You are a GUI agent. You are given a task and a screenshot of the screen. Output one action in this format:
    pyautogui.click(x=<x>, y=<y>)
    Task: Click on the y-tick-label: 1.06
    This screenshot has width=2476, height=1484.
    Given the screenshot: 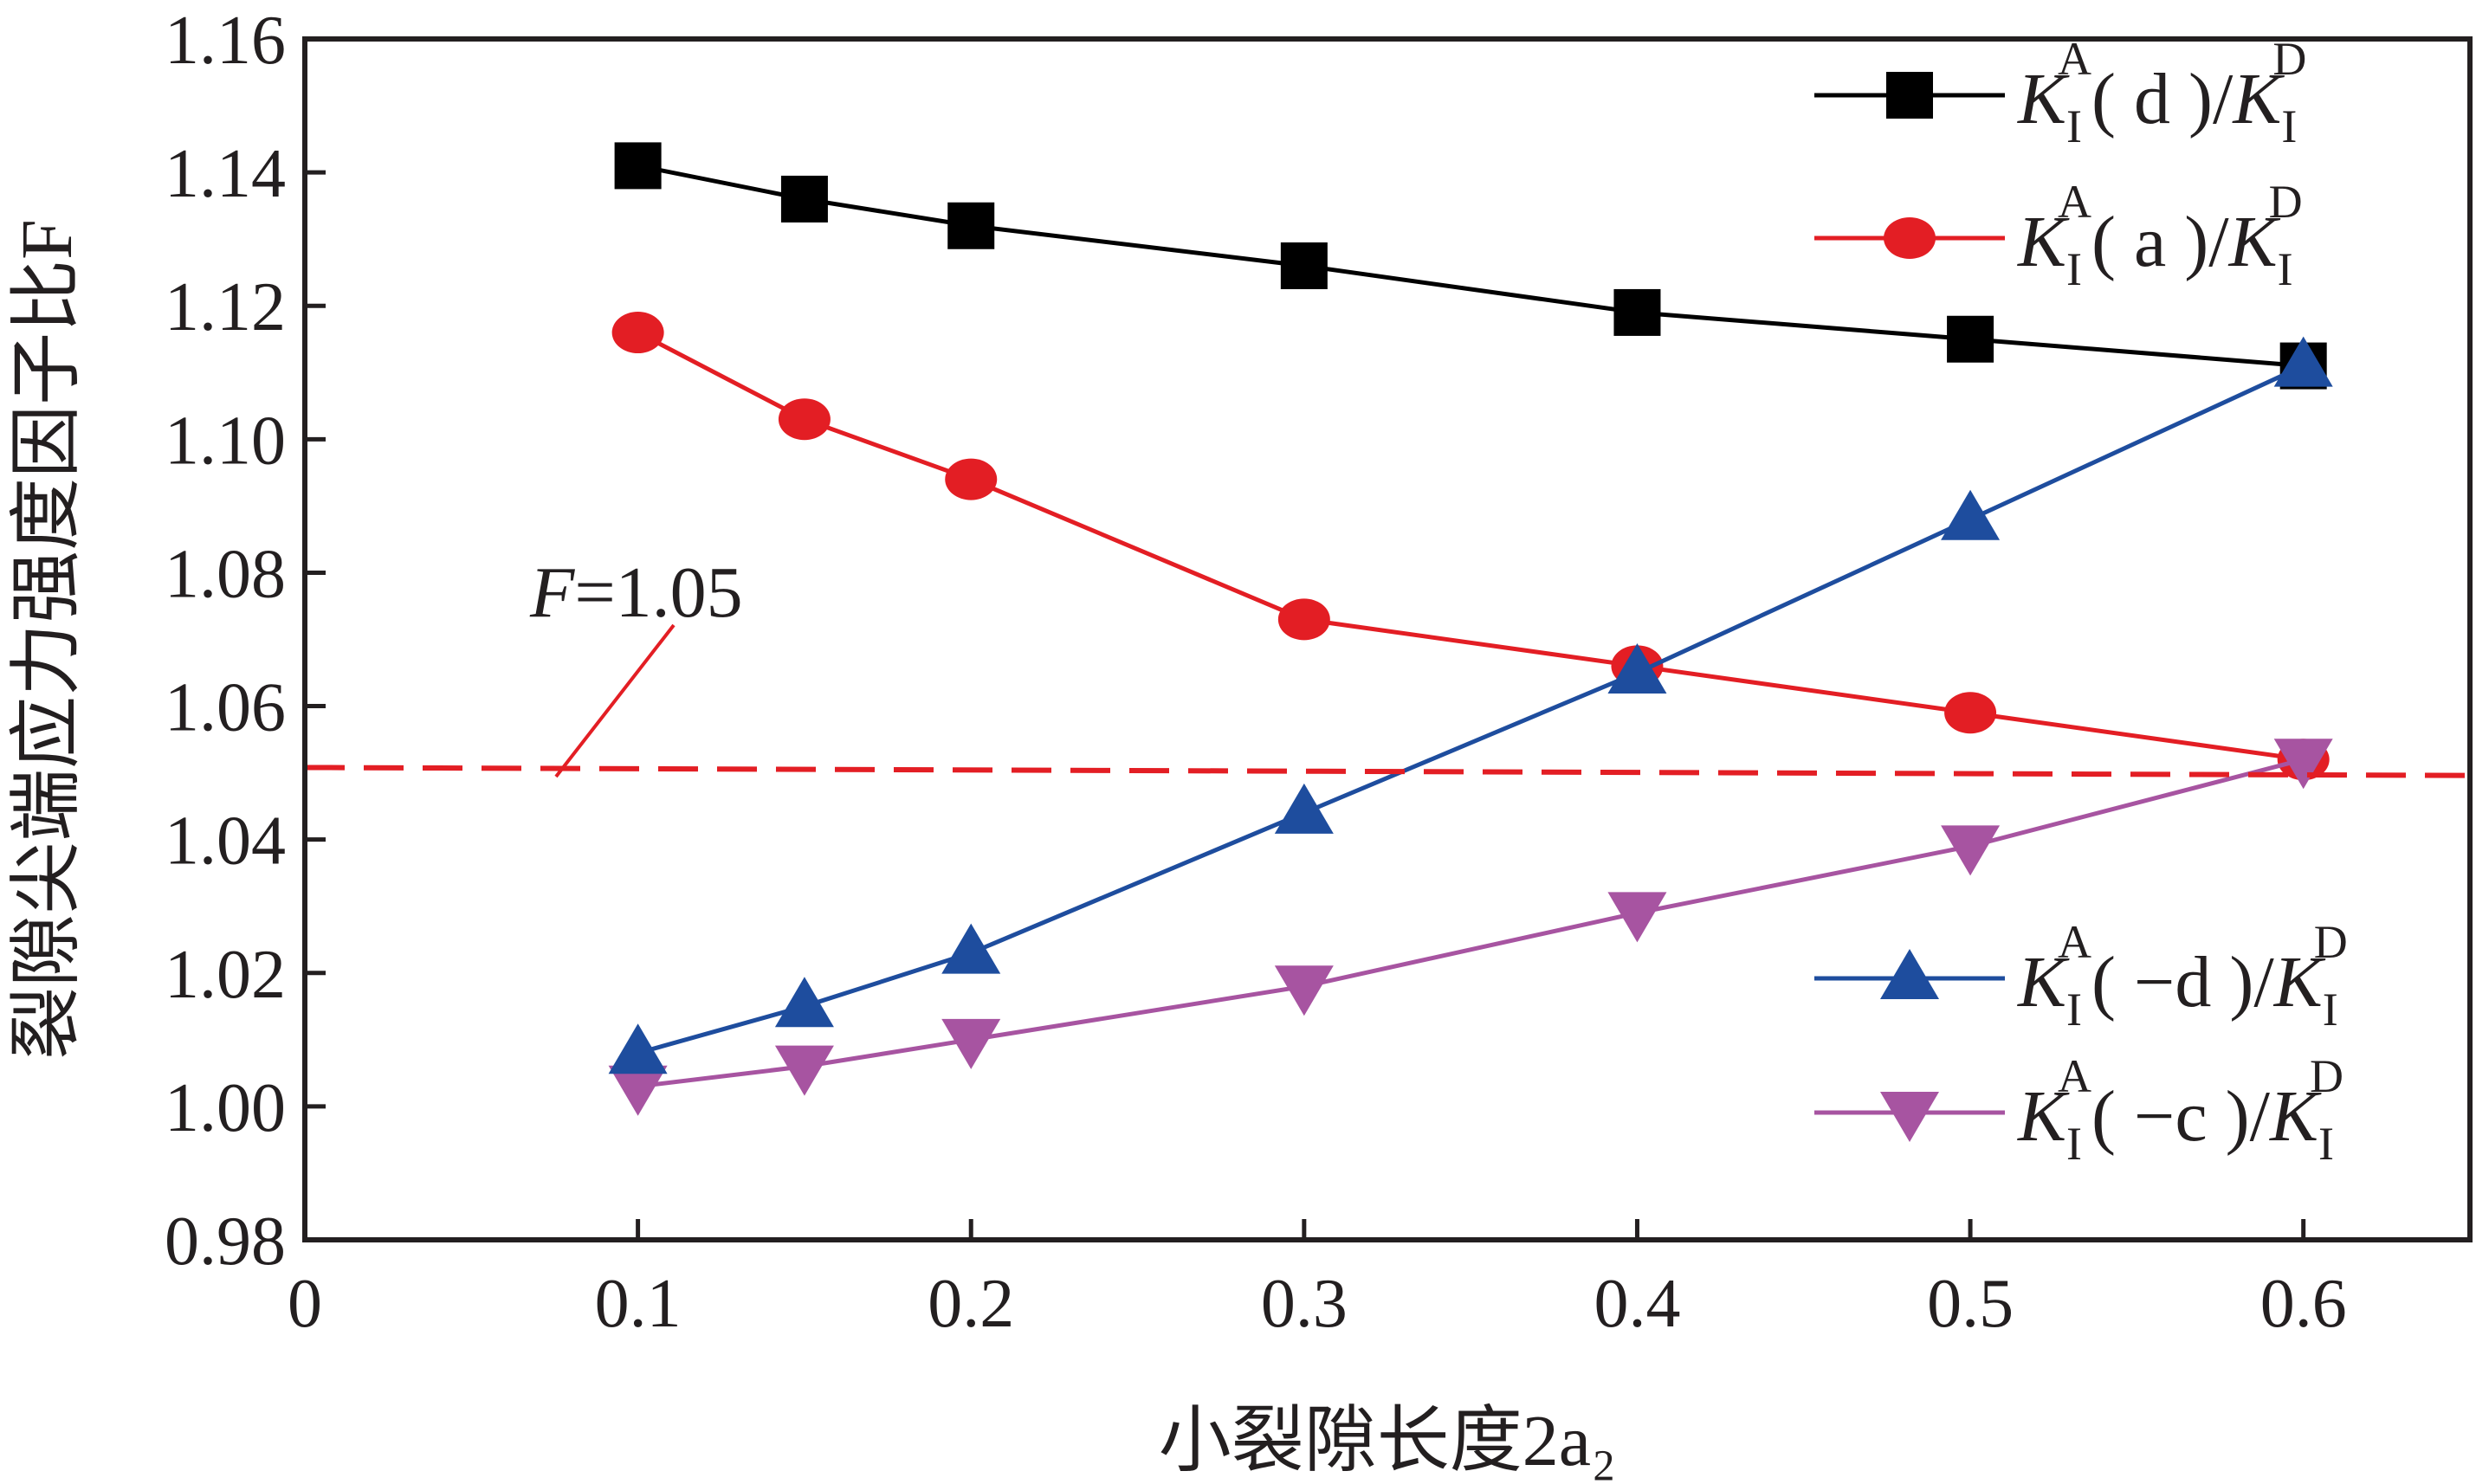 What is the action you would take?
    pyautogui.click(x=225, y=708)
    